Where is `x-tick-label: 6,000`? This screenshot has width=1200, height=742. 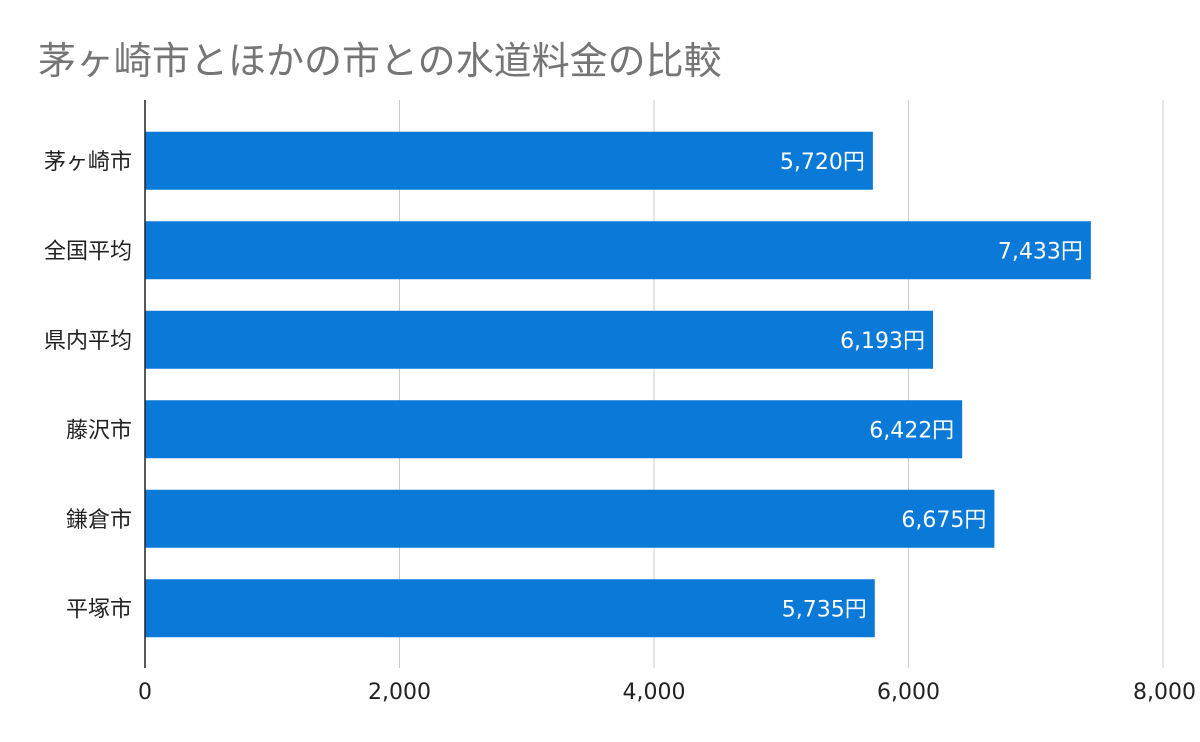 x-tick-label: 6,000 is located at coordinates (908, 692).